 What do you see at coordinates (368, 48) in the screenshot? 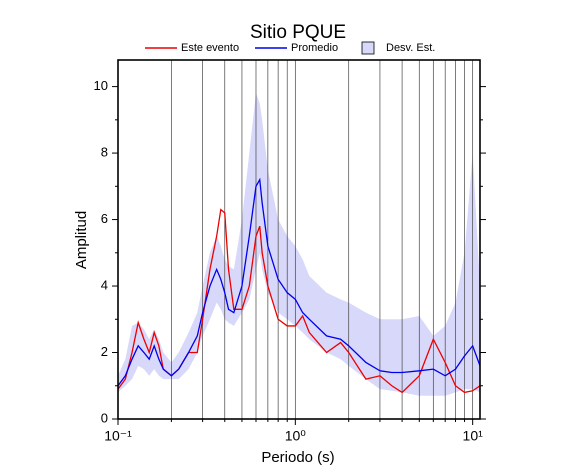
I see `legend-swatch` at bounding box center [368, 48].